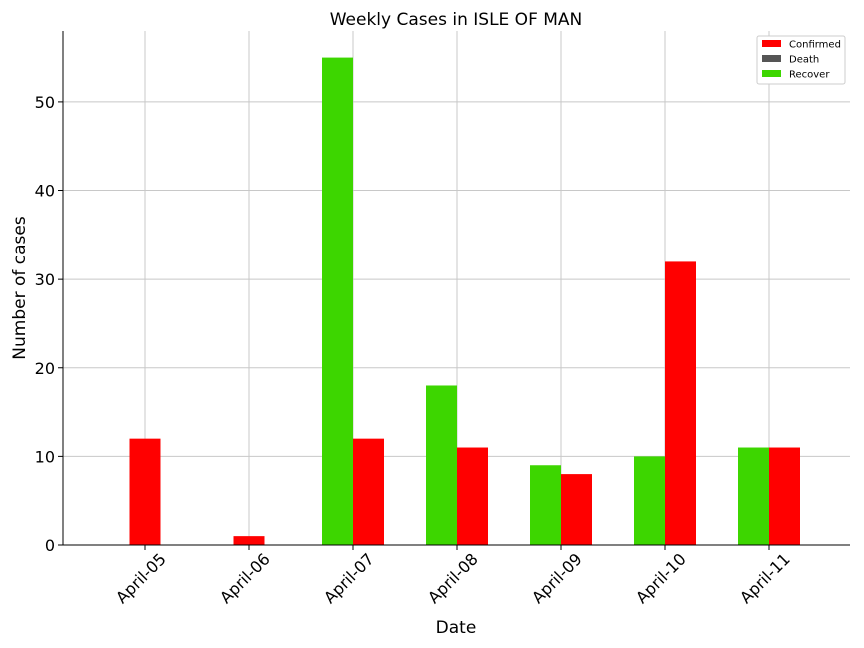  What do you see at coordinates (45, 368) in the screenshot?
I see `y-tick-label: 20` at bounding box center [45, 368].